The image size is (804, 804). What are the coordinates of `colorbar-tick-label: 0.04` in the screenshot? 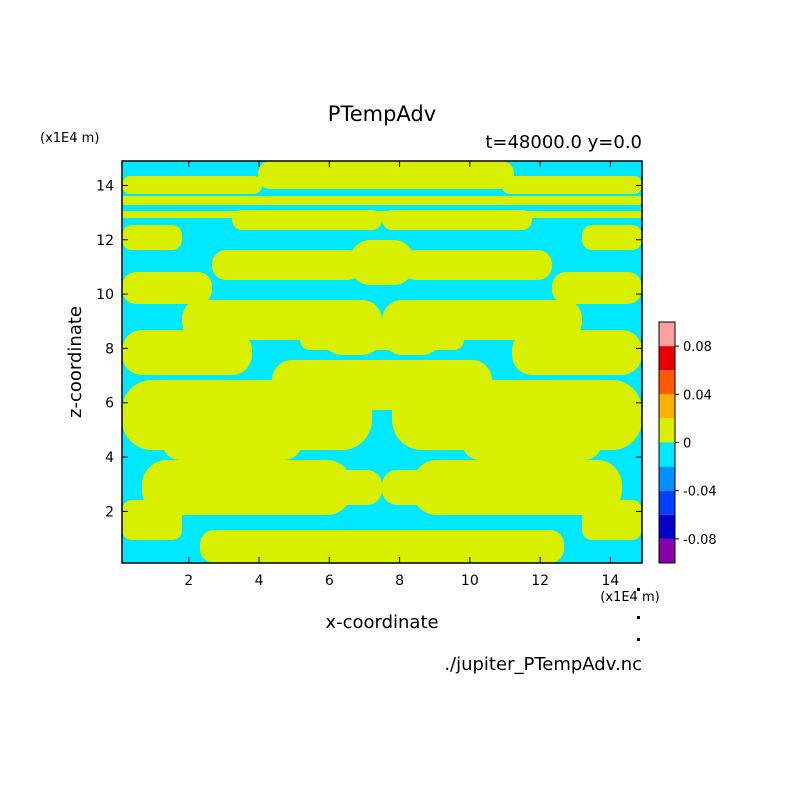 It's located at (697, 395).